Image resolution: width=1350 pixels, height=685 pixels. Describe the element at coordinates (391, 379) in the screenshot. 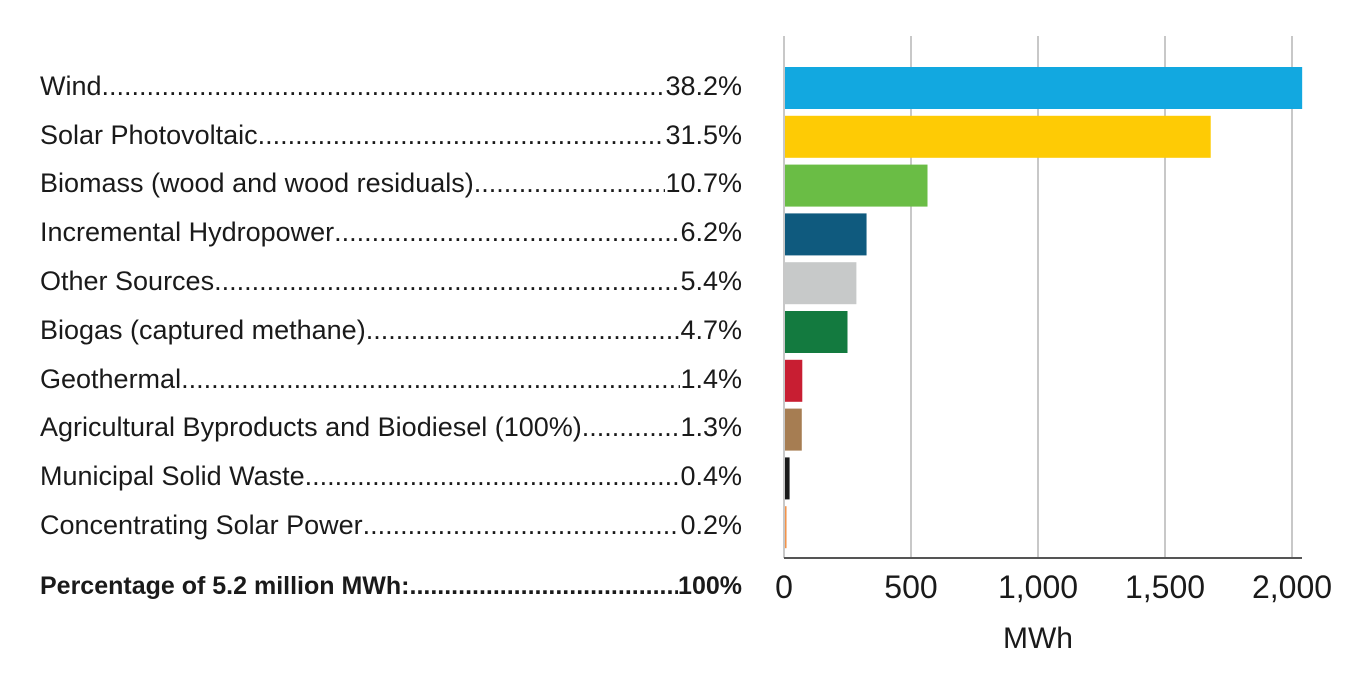

I see `legend-row: Geothermal 1.4%` at that location.